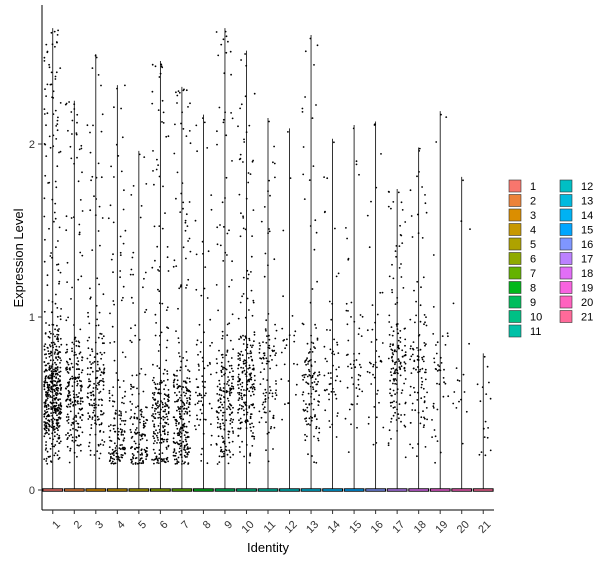  I want to click on legend-label: 20, so click(587, 303).